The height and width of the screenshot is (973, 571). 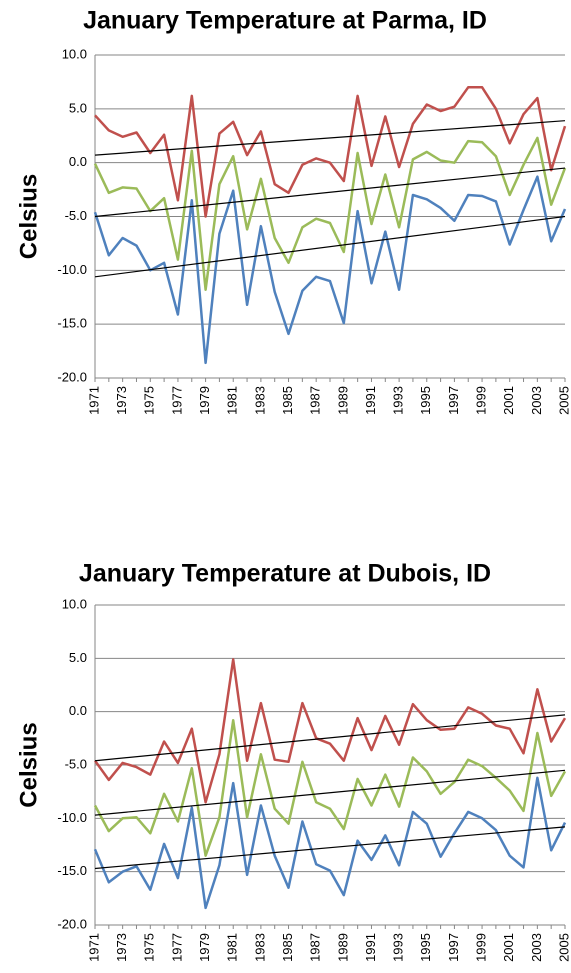 I want to click on chart-title: January Temperature at Dubois, ID, so click(x=285, y=574).